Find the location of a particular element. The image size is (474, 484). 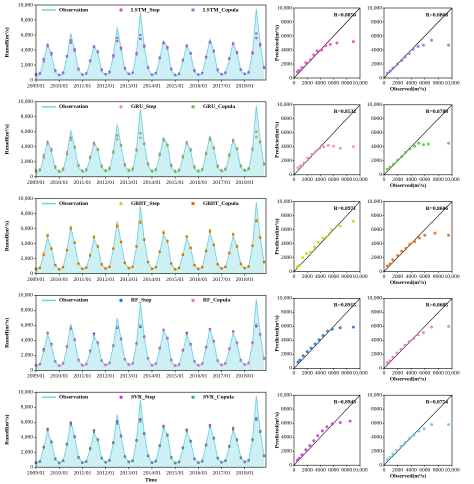

x-tick-label: 4000 is located at coordinates (320, 470).